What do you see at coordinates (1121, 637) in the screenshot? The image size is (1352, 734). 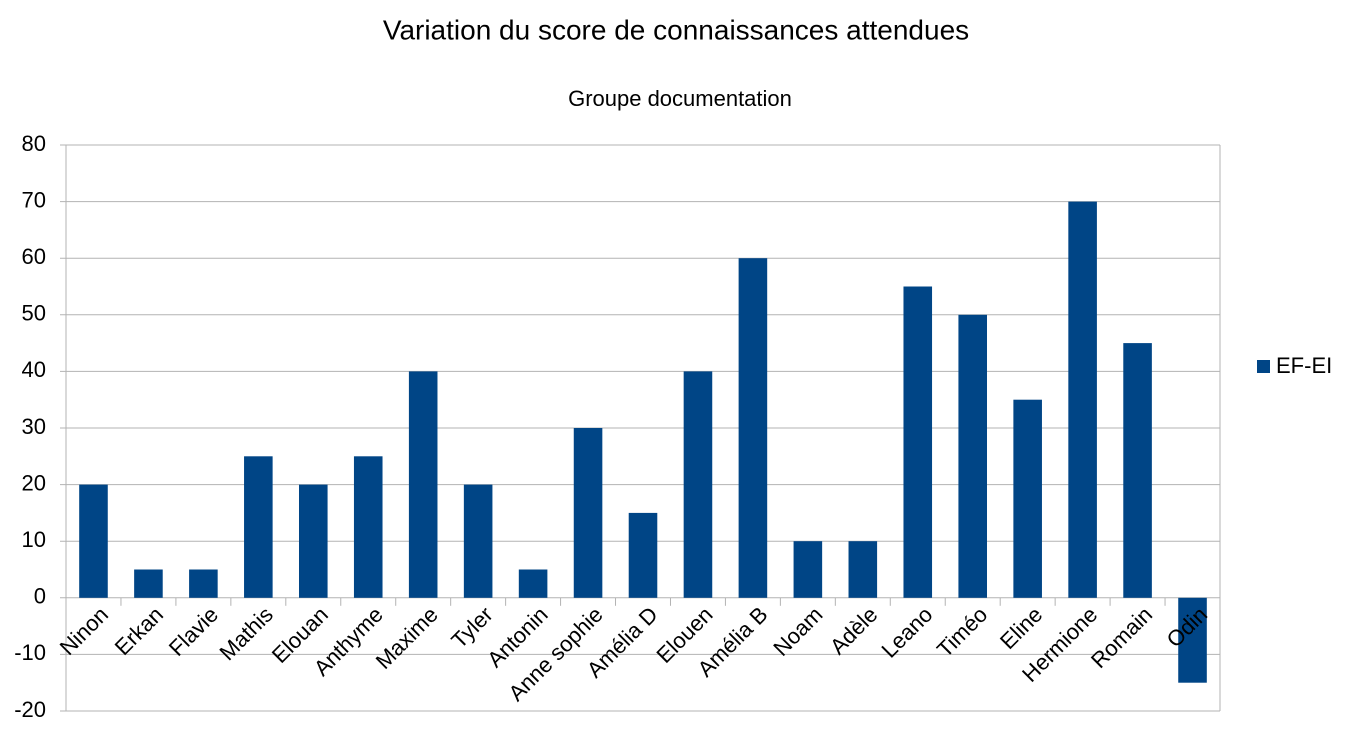 I see `x-tick-label: Romain` at bounding box center [1121, 637].